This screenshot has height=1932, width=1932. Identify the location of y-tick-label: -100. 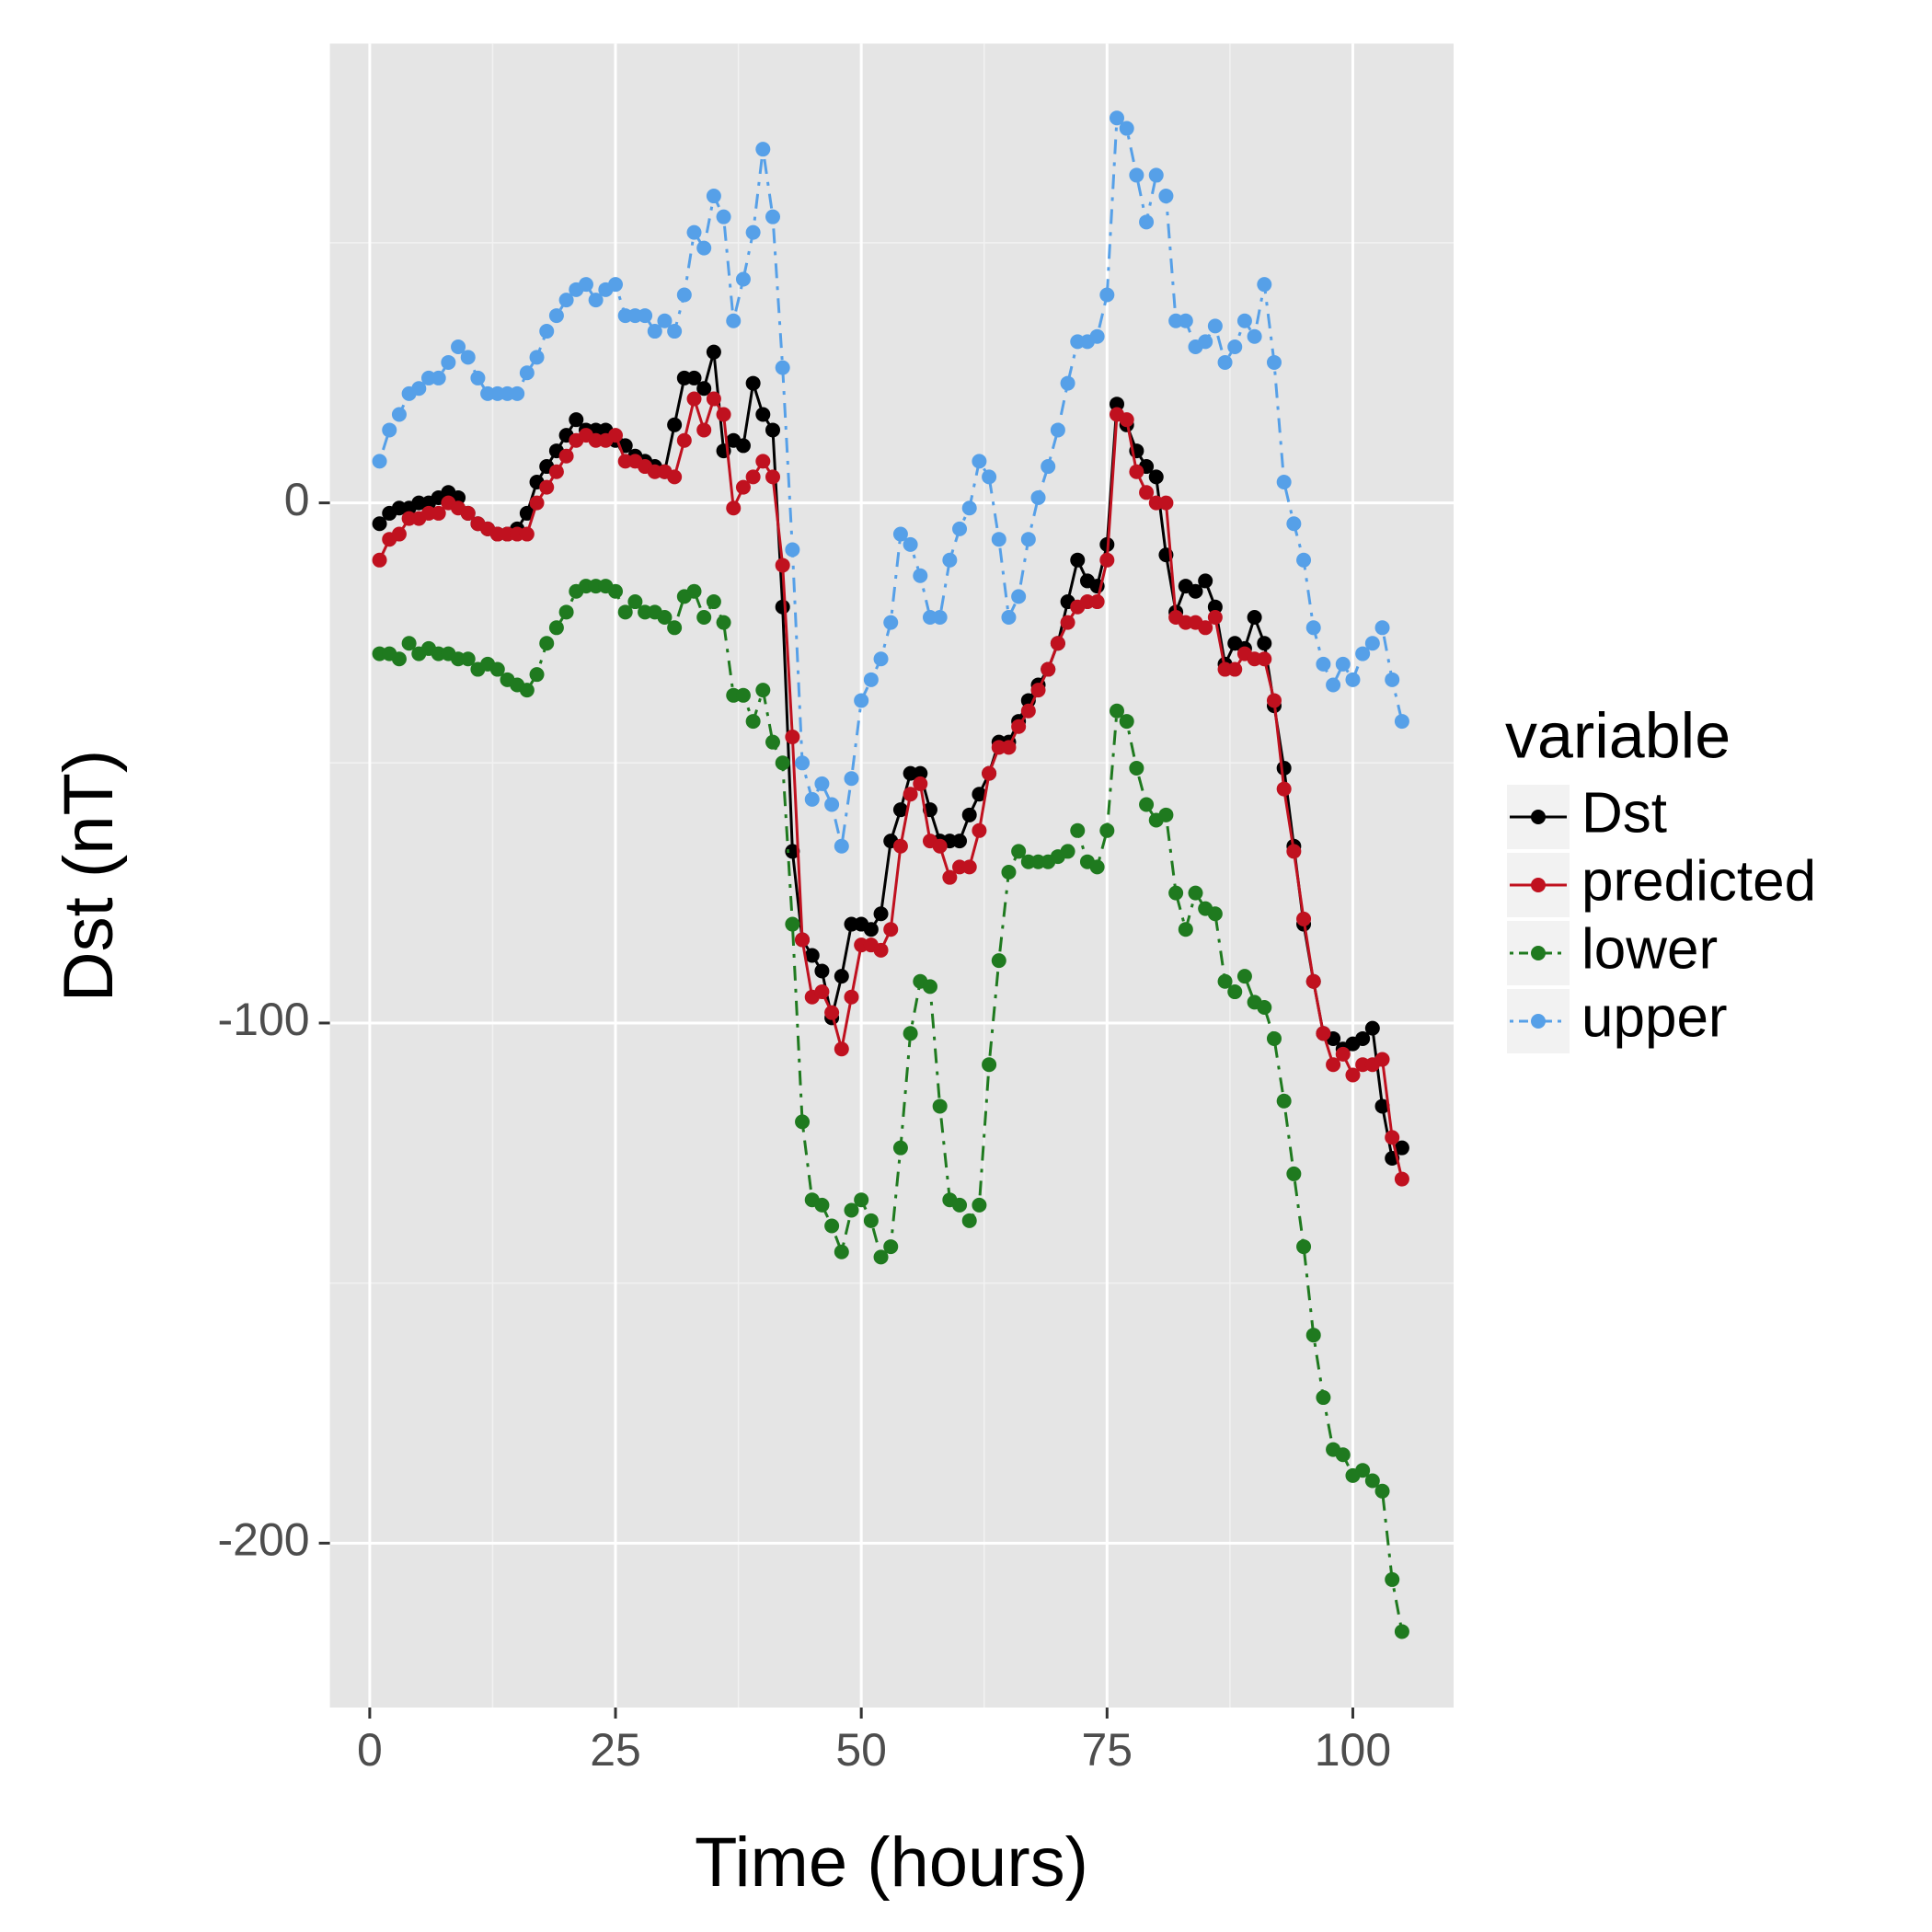
(264, 1020).